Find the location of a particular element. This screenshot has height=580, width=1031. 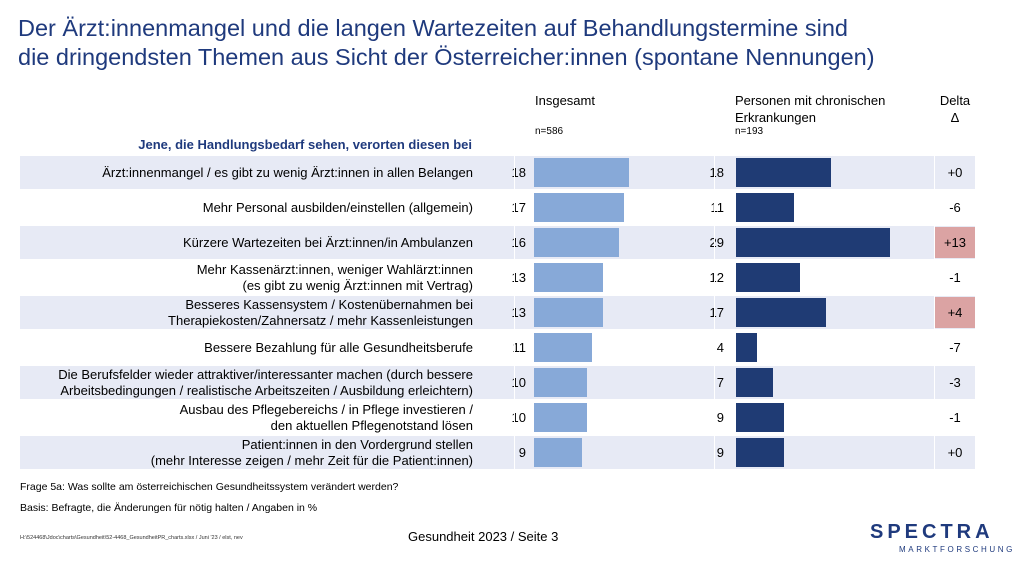

value-label-chronic: 18 is located at coordinates (716, 172).